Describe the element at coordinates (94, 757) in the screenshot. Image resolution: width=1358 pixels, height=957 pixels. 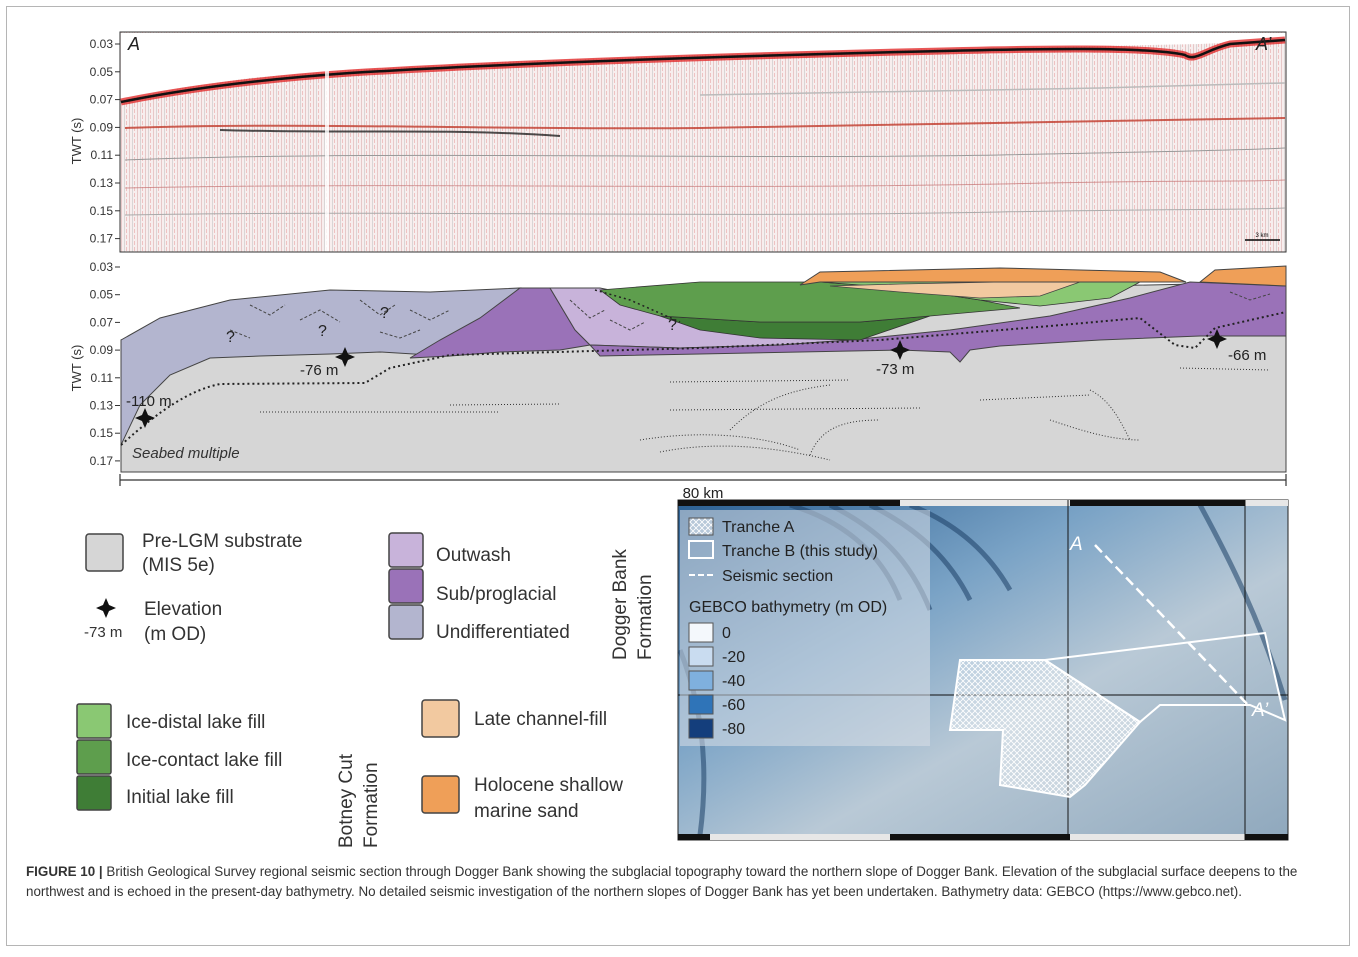
I see `ice-contact-swatch` at that location.